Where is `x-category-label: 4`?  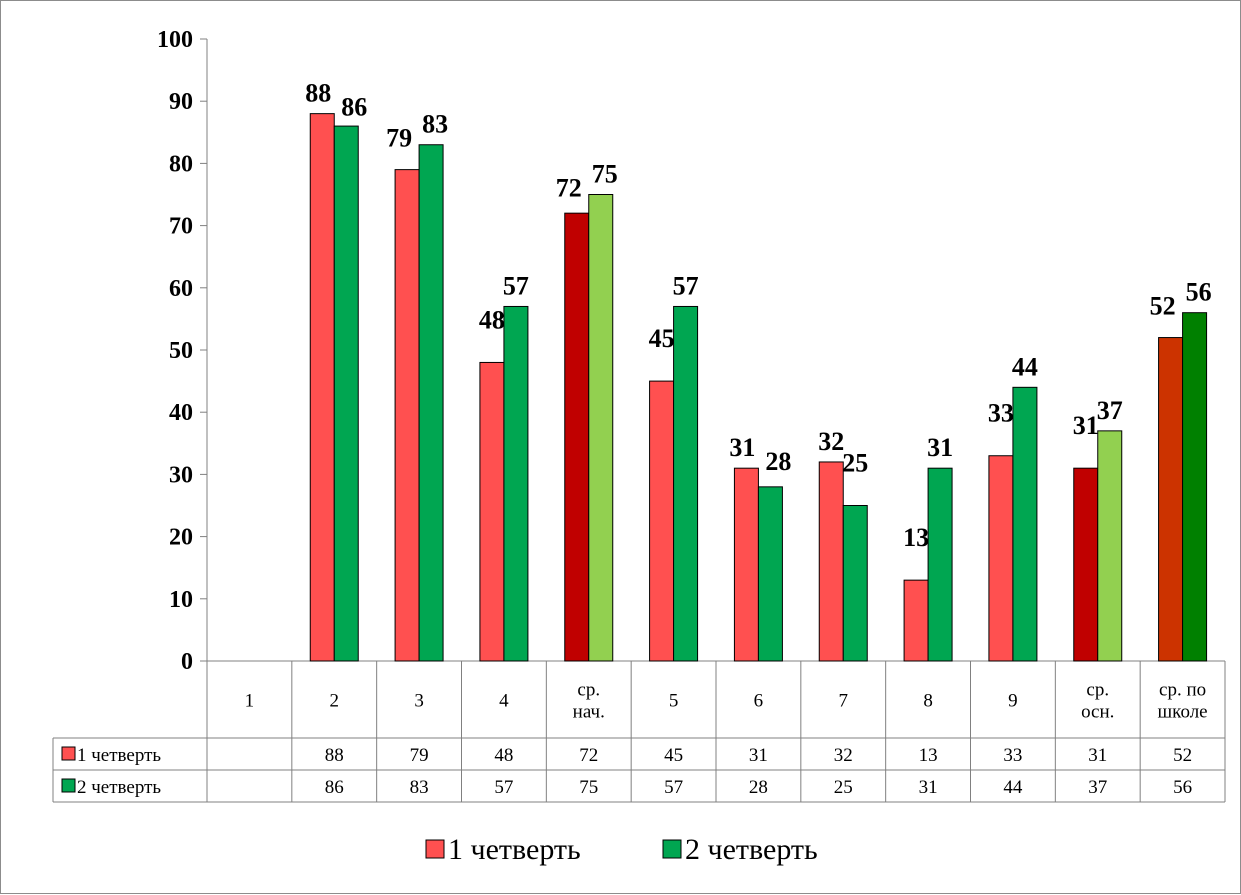 x-category-label: 4 is located at coordinates (504, 701).